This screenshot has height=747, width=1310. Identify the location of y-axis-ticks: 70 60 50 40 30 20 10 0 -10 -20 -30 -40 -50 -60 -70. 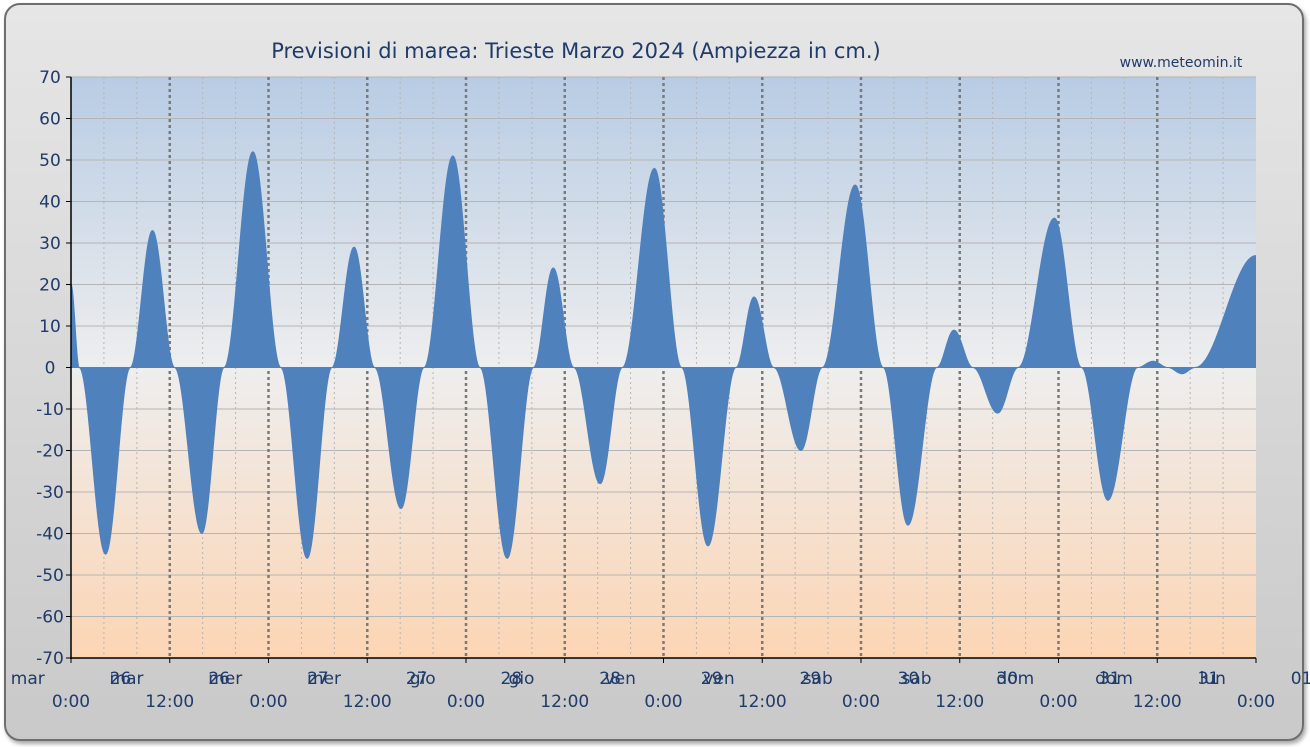
(50, 368).